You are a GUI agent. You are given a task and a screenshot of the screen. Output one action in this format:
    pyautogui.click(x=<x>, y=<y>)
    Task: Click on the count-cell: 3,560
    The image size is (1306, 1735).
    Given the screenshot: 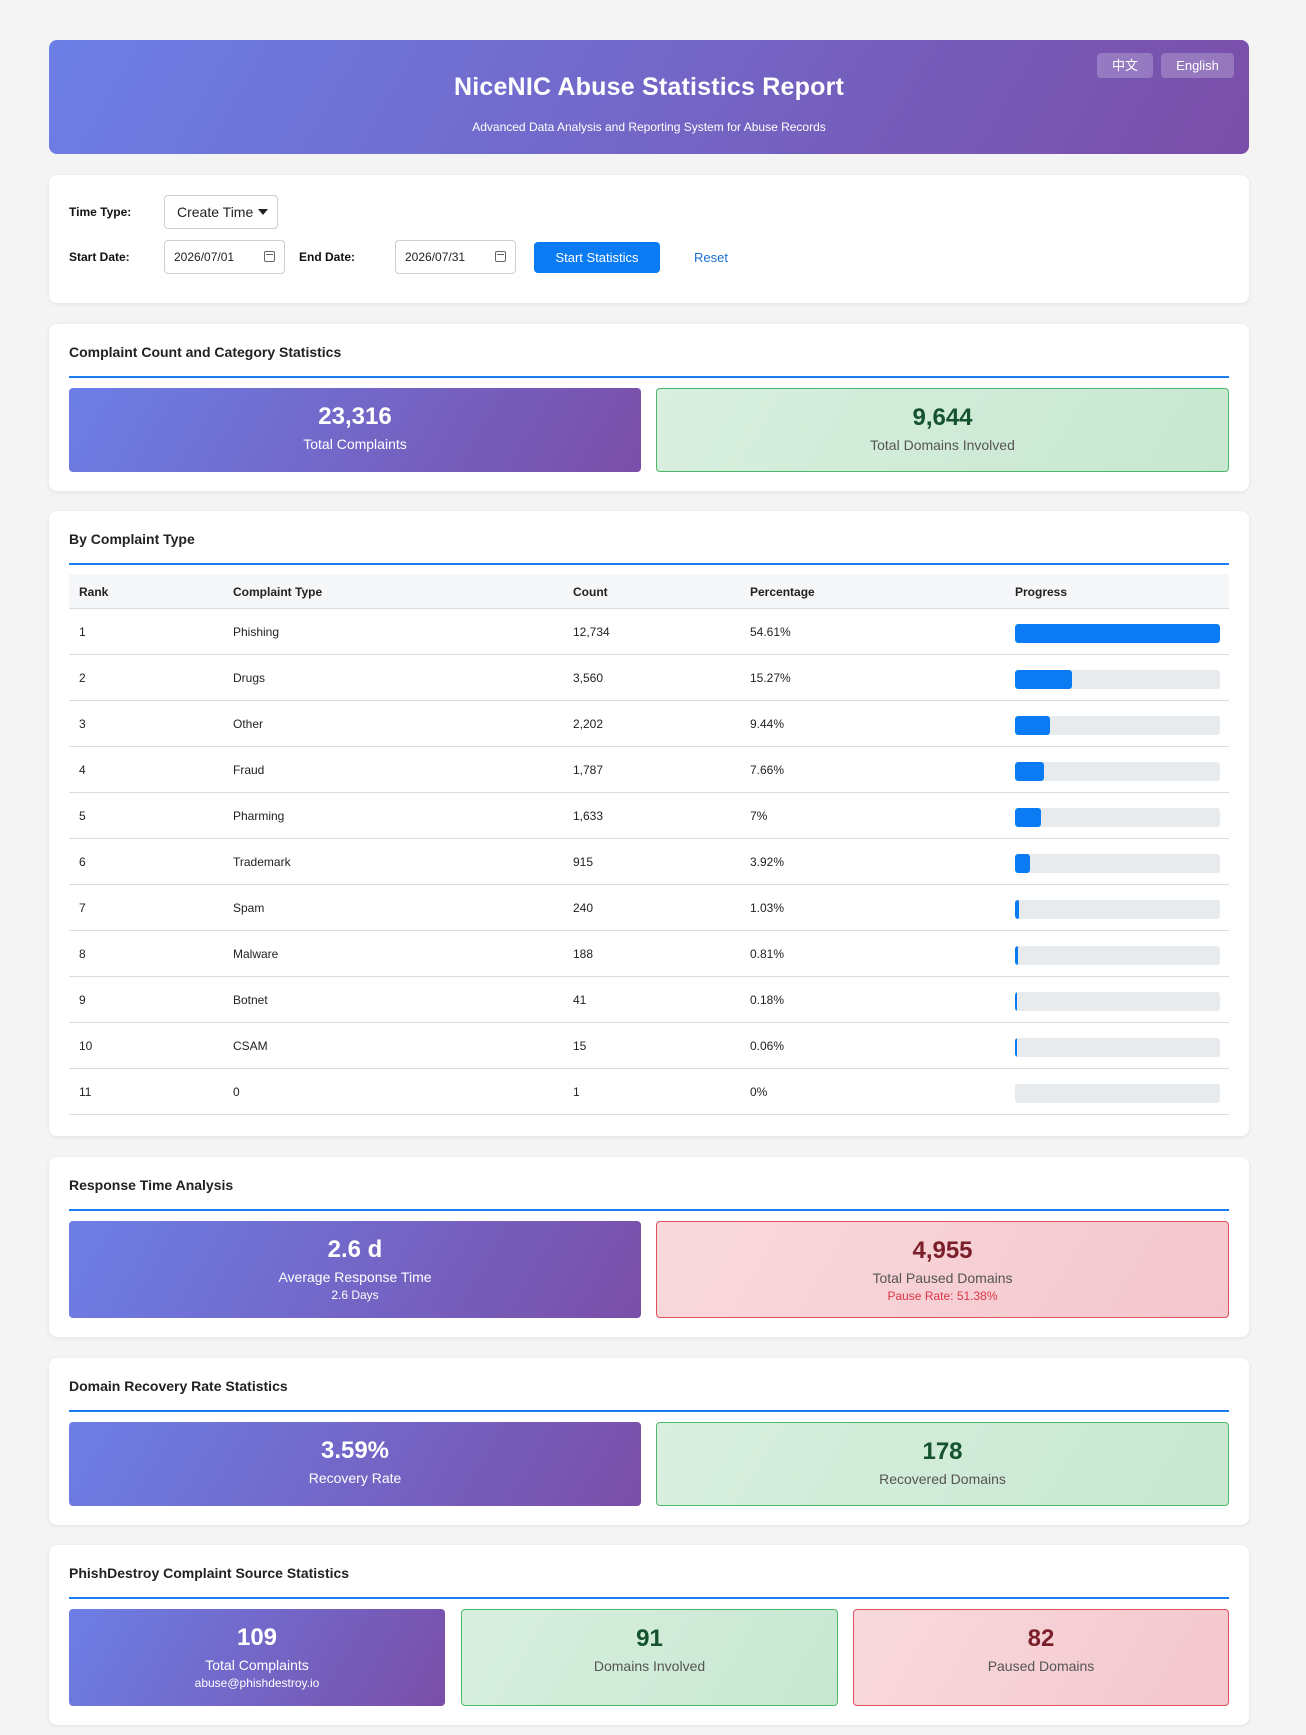 What is the action you would take?
    pyautogui.click(x=588, y=678)
    